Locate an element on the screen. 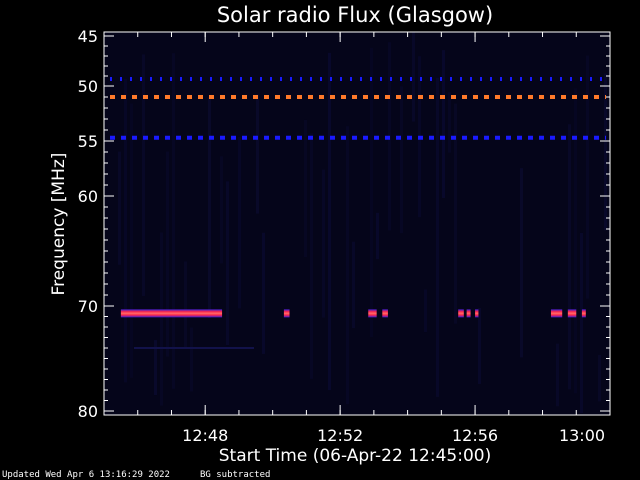  y-tick-label: 45 is located at coordinates (88, 36).